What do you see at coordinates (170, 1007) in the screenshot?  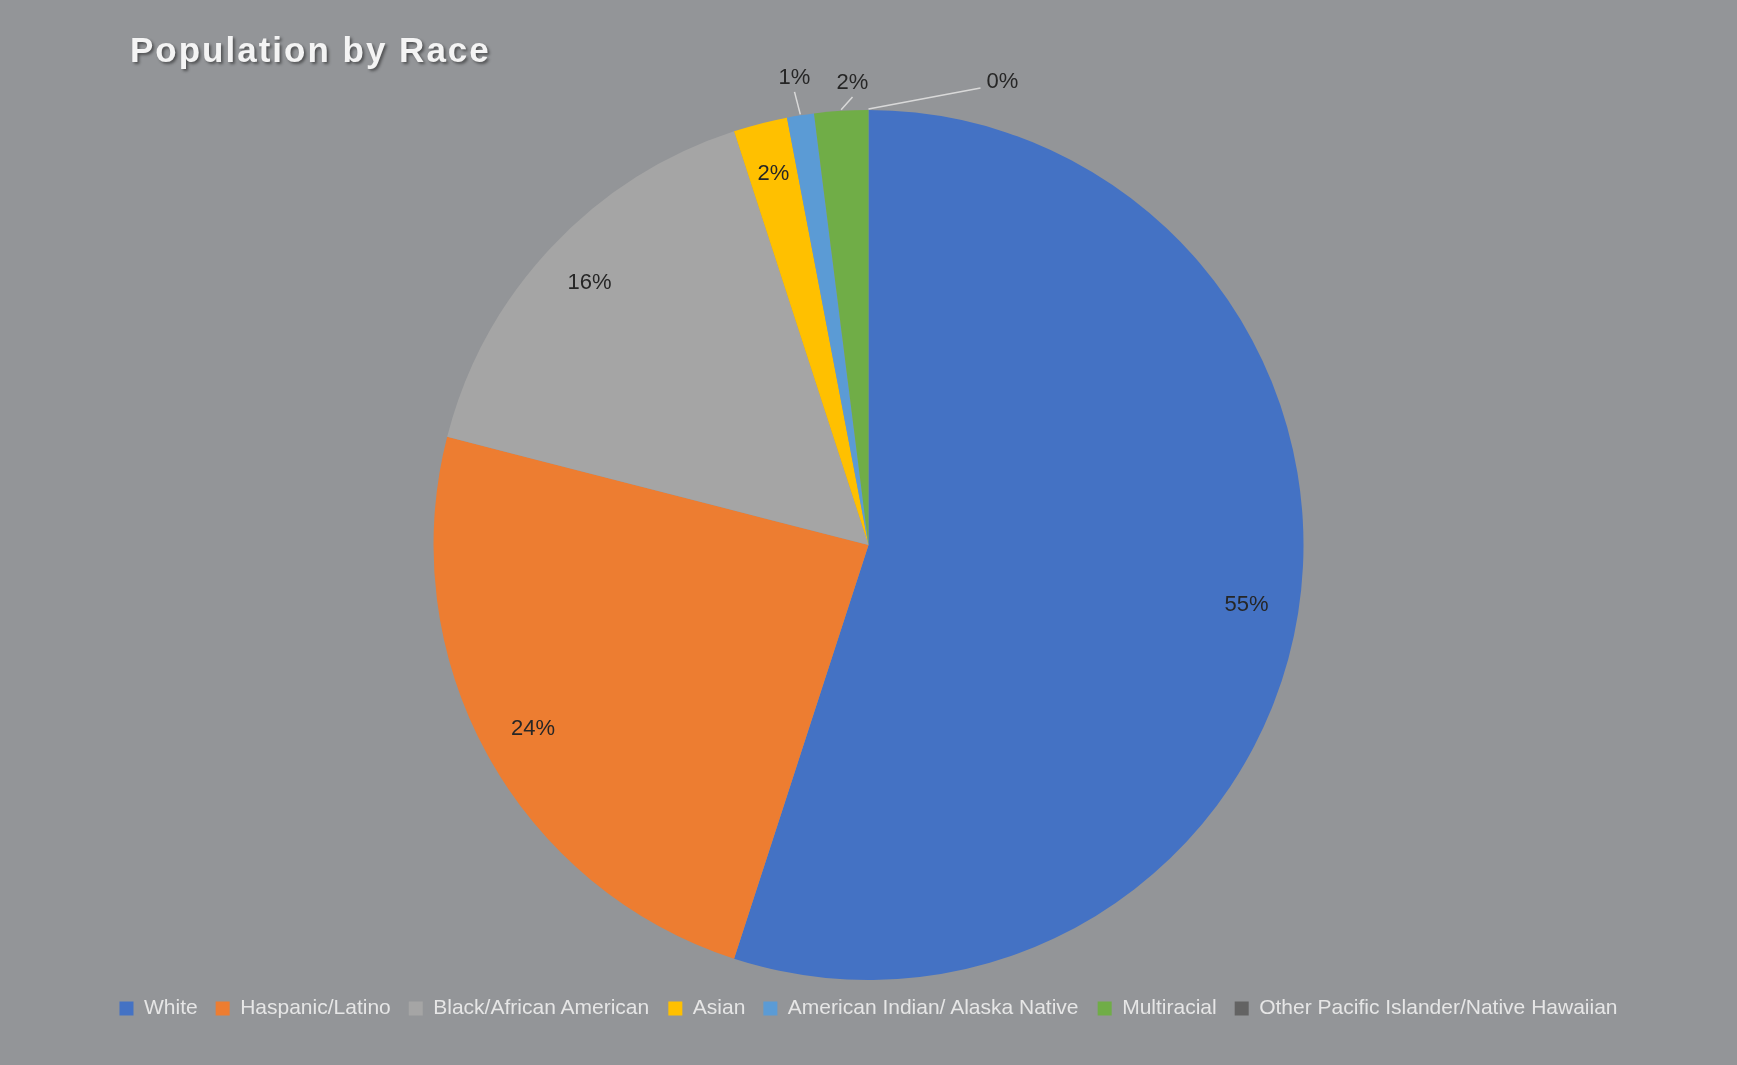 I see `legend-label: White` at bounding box center [170, 1007].